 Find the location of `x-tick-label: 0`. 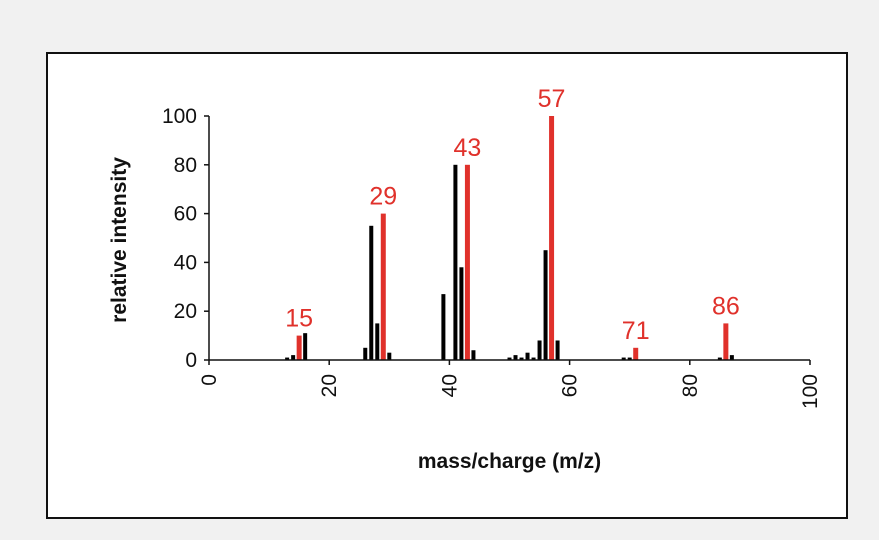

x-tick-label: 0 is located at coordinates (209, 380).